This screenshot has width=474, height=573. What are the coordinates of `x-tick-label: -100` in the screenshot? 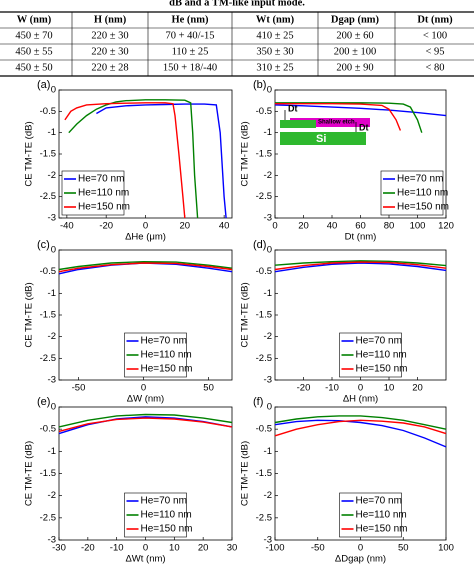 It's located at (274, 548).